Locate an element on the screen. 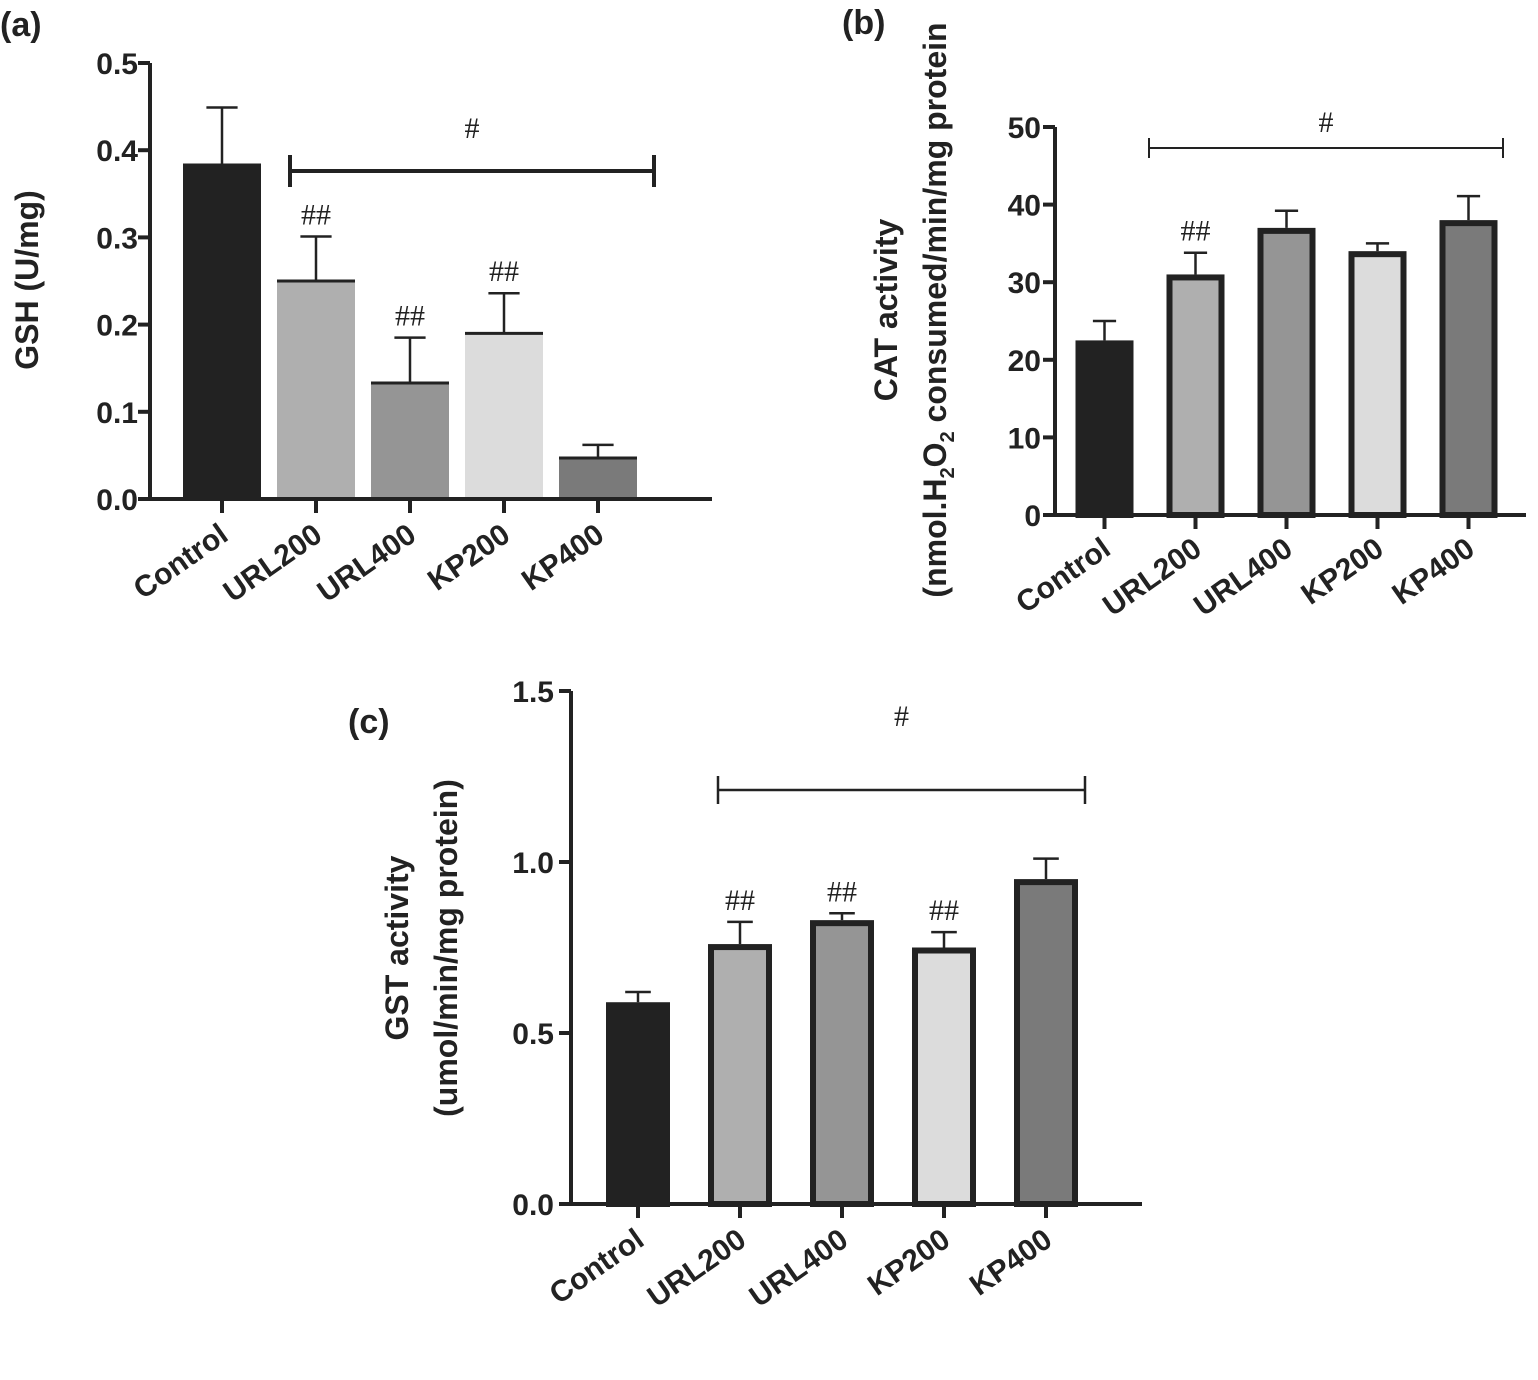 This screenshot has height=1380, width=1538. y-axis-title: CAT activity is located at coordinates (886, 310).